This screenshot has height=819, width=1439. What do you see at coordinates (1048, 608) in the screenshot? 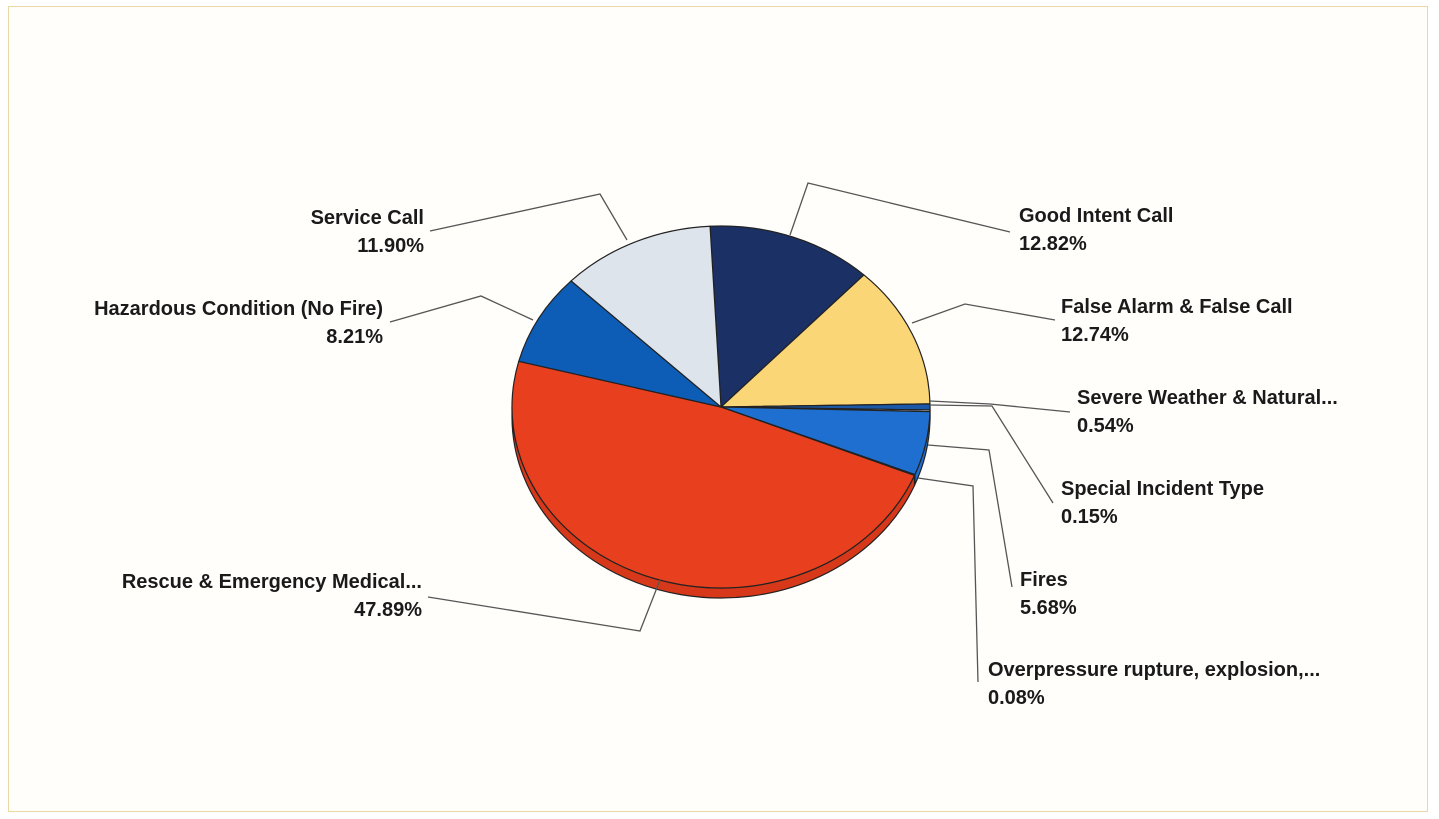
I see `slice-percent-fires: 5.68%` at bounding box center [1048, 608].